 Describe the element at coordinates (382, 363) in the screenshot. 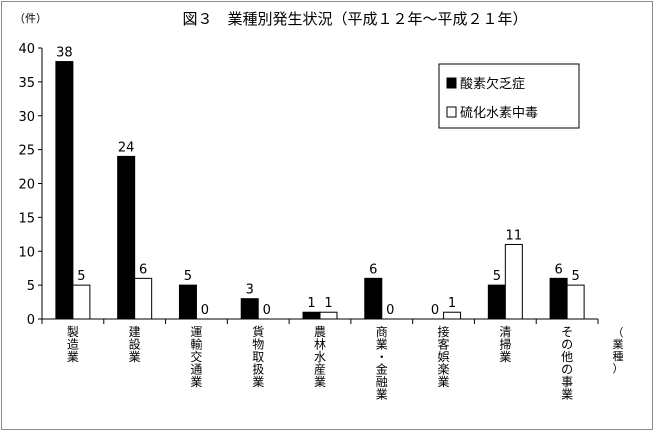

I see `category-label: 商業・金融業` at that location.